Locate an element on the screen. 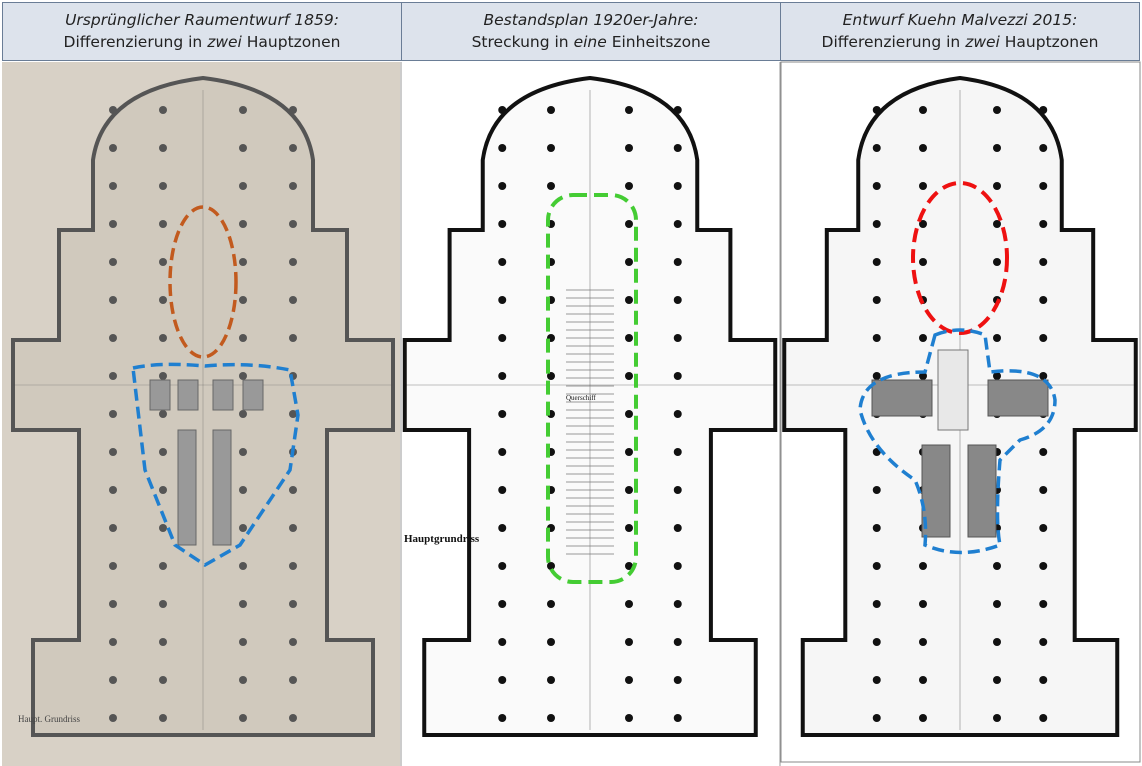 This screenshot has height=766, width=1142. subtitle-emphasis: zwei is located at coordinates (224, 42).